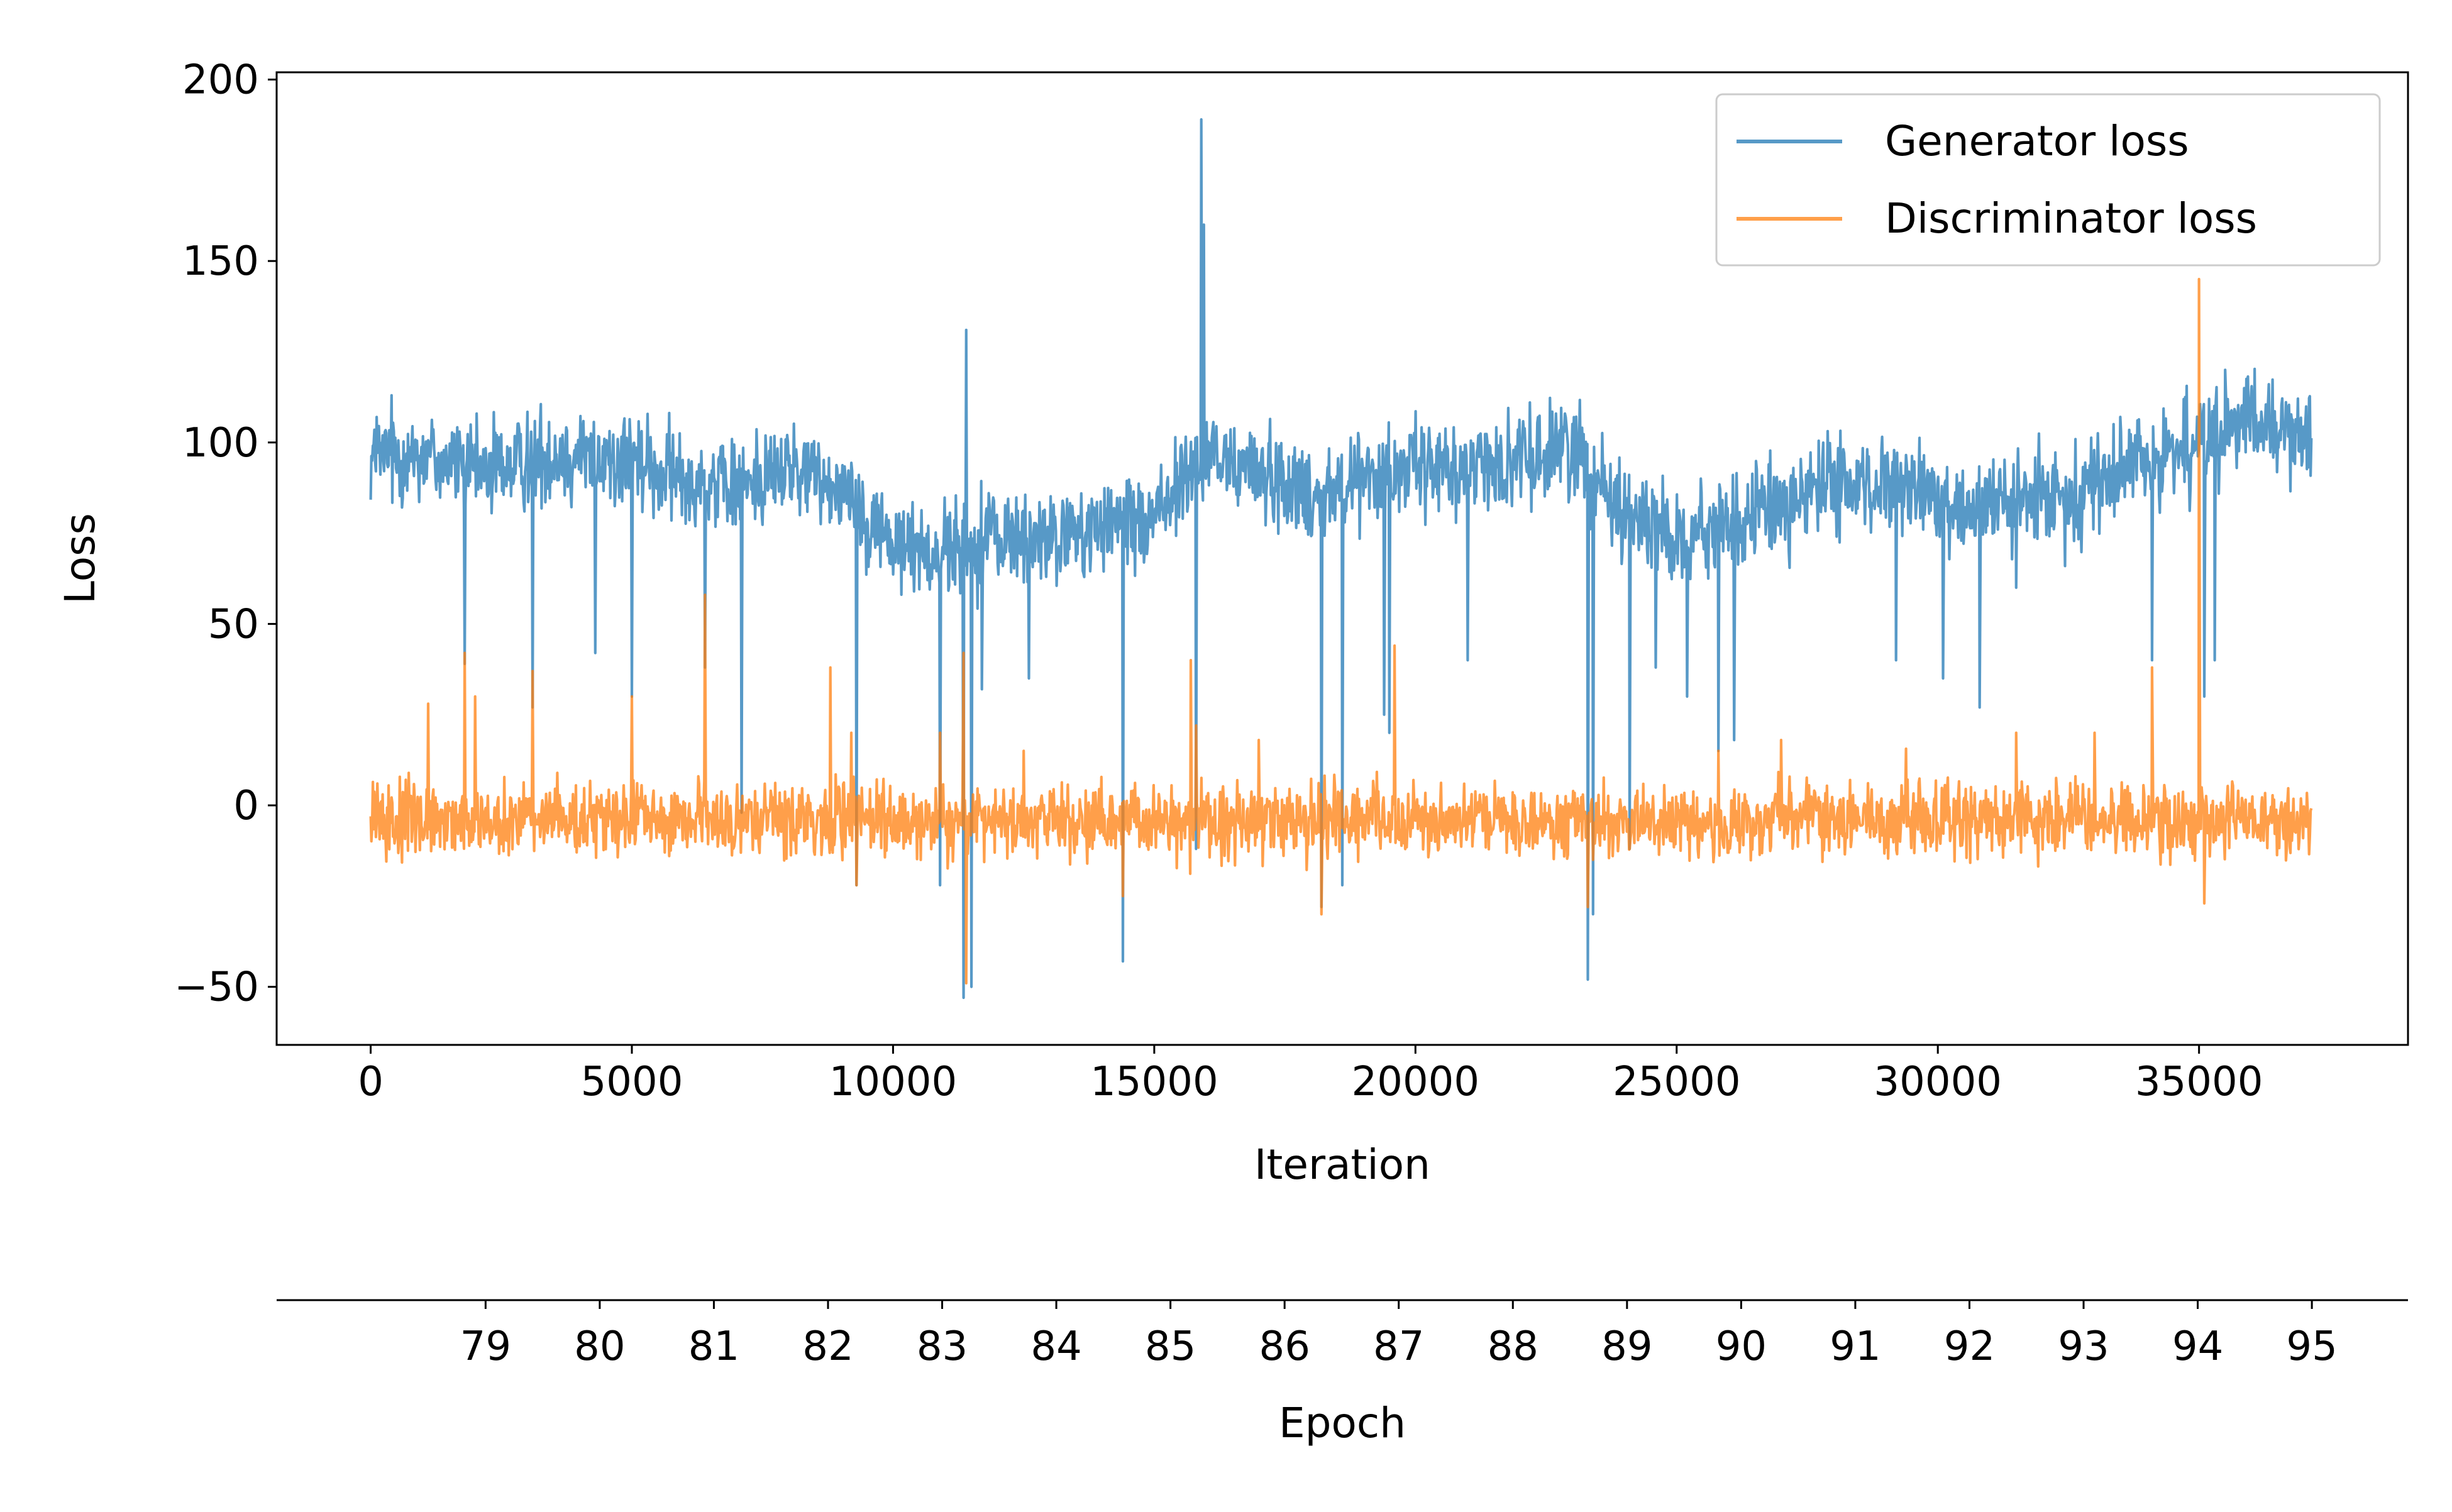 The width and height of the screenshot is (2452, 1512). What do you see at coordinates (246, 806) in the screenshot?
I see `y-tick-label: 0` at bounding box center [246, 806].